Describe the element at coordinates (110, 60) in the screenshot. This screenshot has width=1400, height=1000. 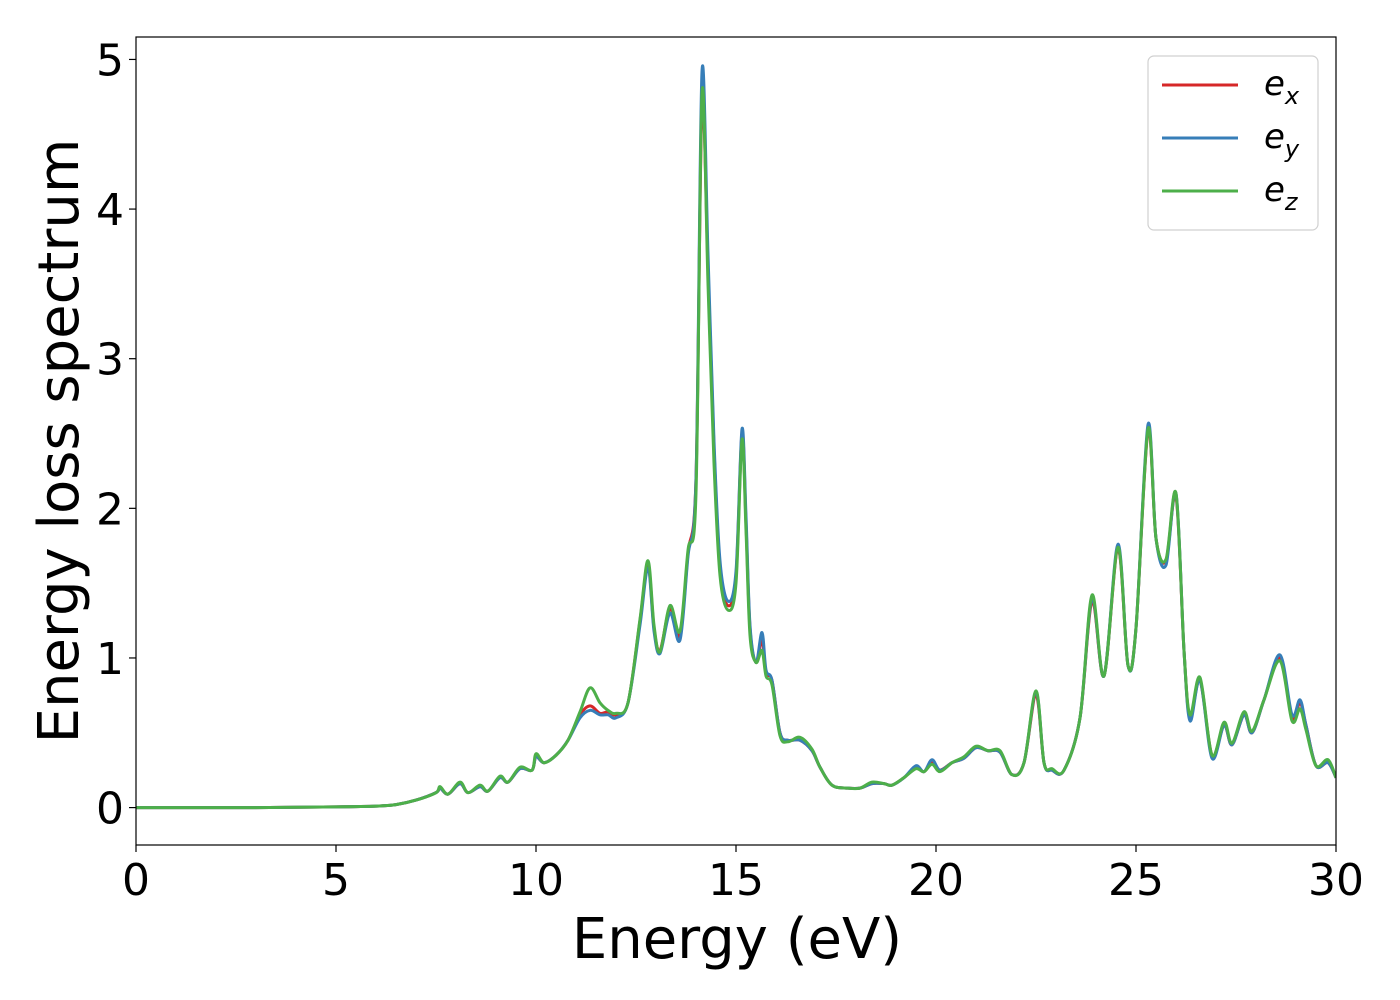
I see `y-tick-label: 5` at that location.